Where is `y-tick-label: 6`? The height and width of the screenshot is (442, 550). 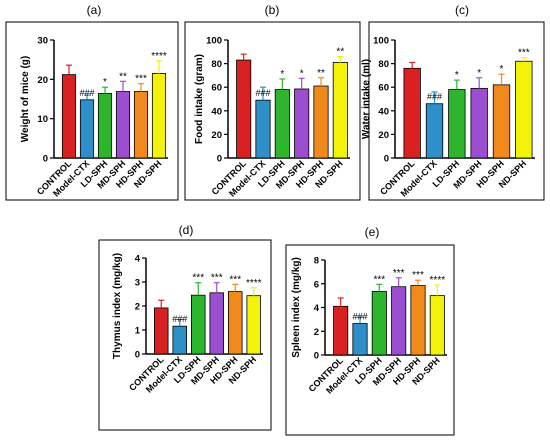 y-tick-label: 6 is located at coordinates (316, 284).